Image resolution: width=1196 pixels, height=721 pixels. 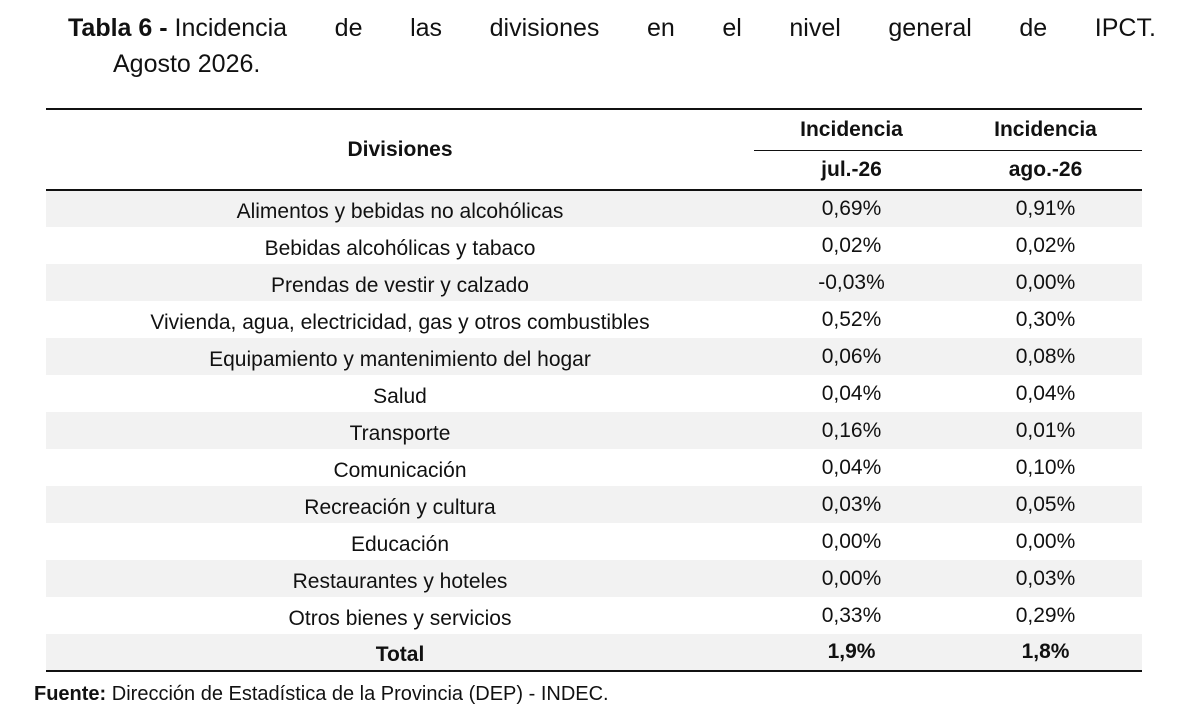 I want to click on header-col2-top: Incidencia, so click(x=1045, y=130).